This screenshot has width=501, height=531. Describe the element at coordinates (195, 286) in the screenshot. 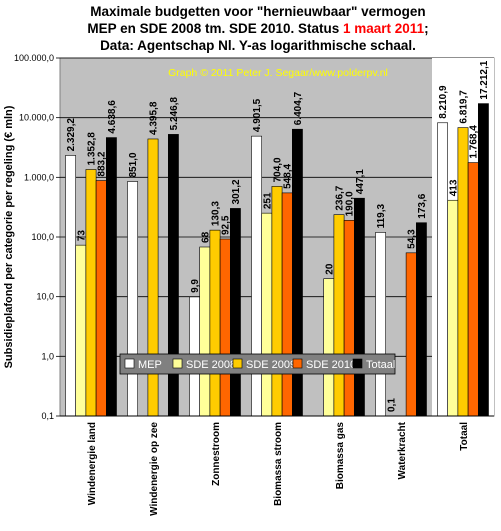

I see `data-label: 9,9` at that location.